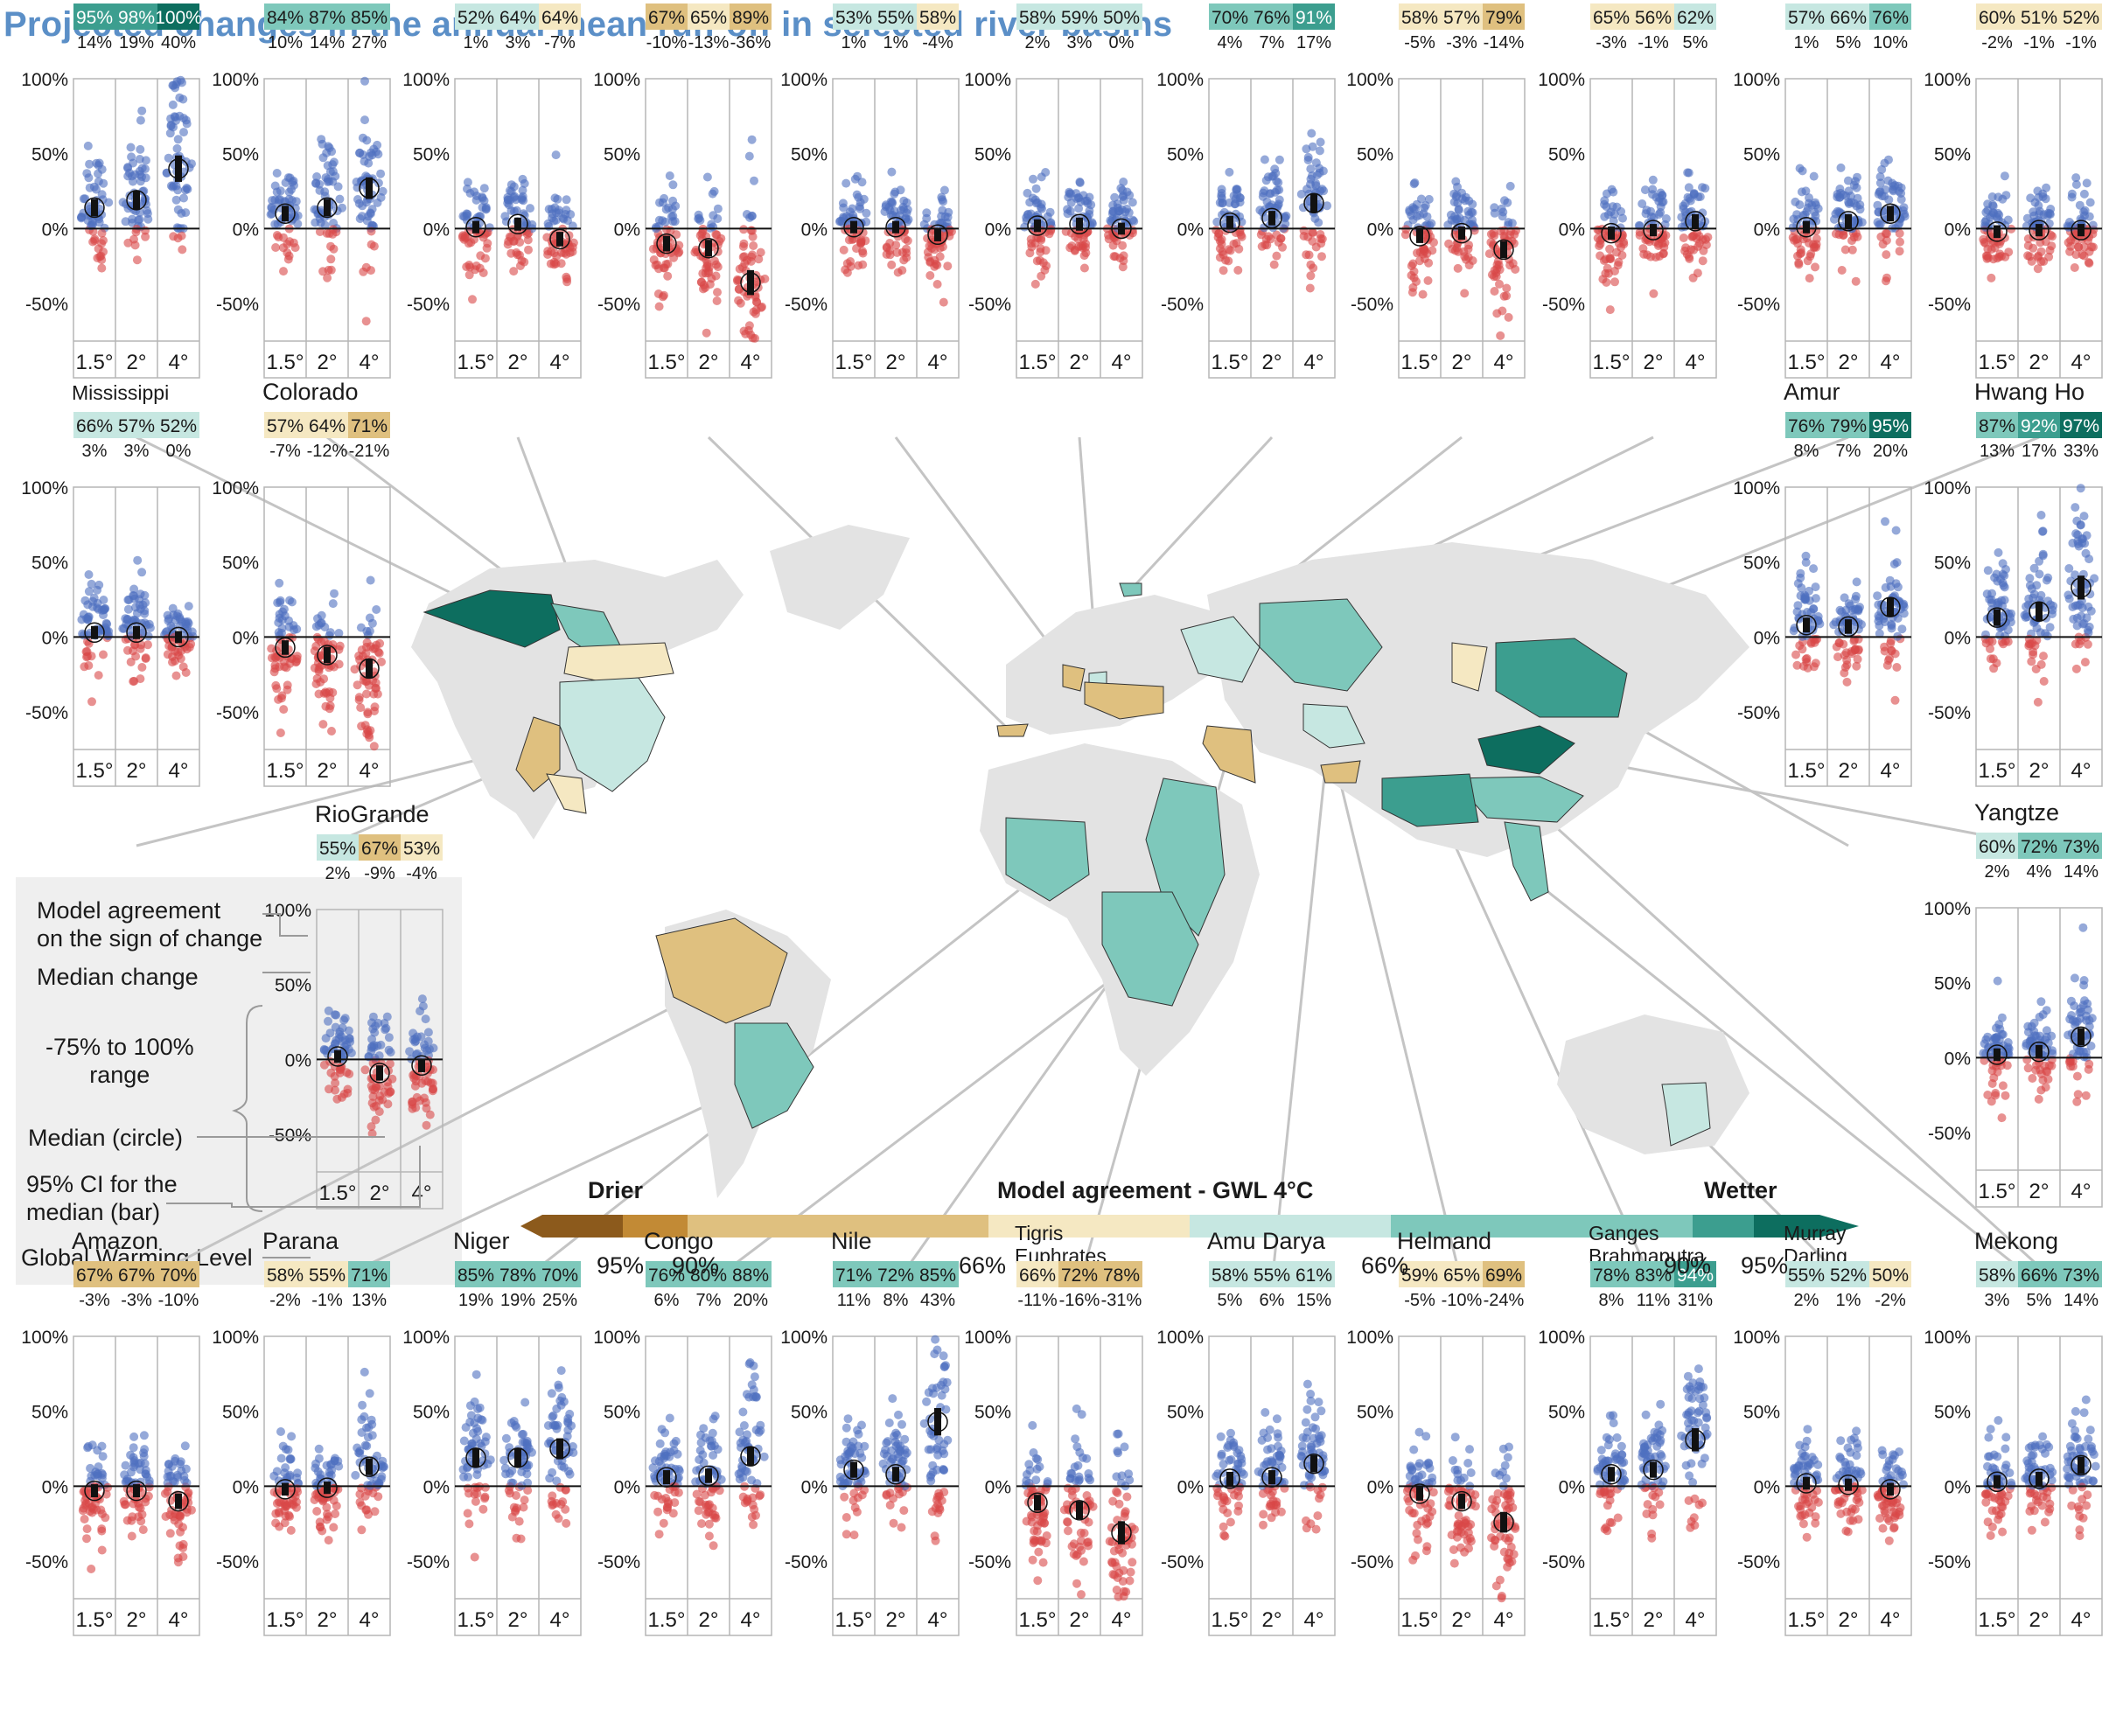 The image size is (2123, 1736). Describe the element at coordinates (560, 42) in the screenshot. I see `median-change-value: -7%` at that location.